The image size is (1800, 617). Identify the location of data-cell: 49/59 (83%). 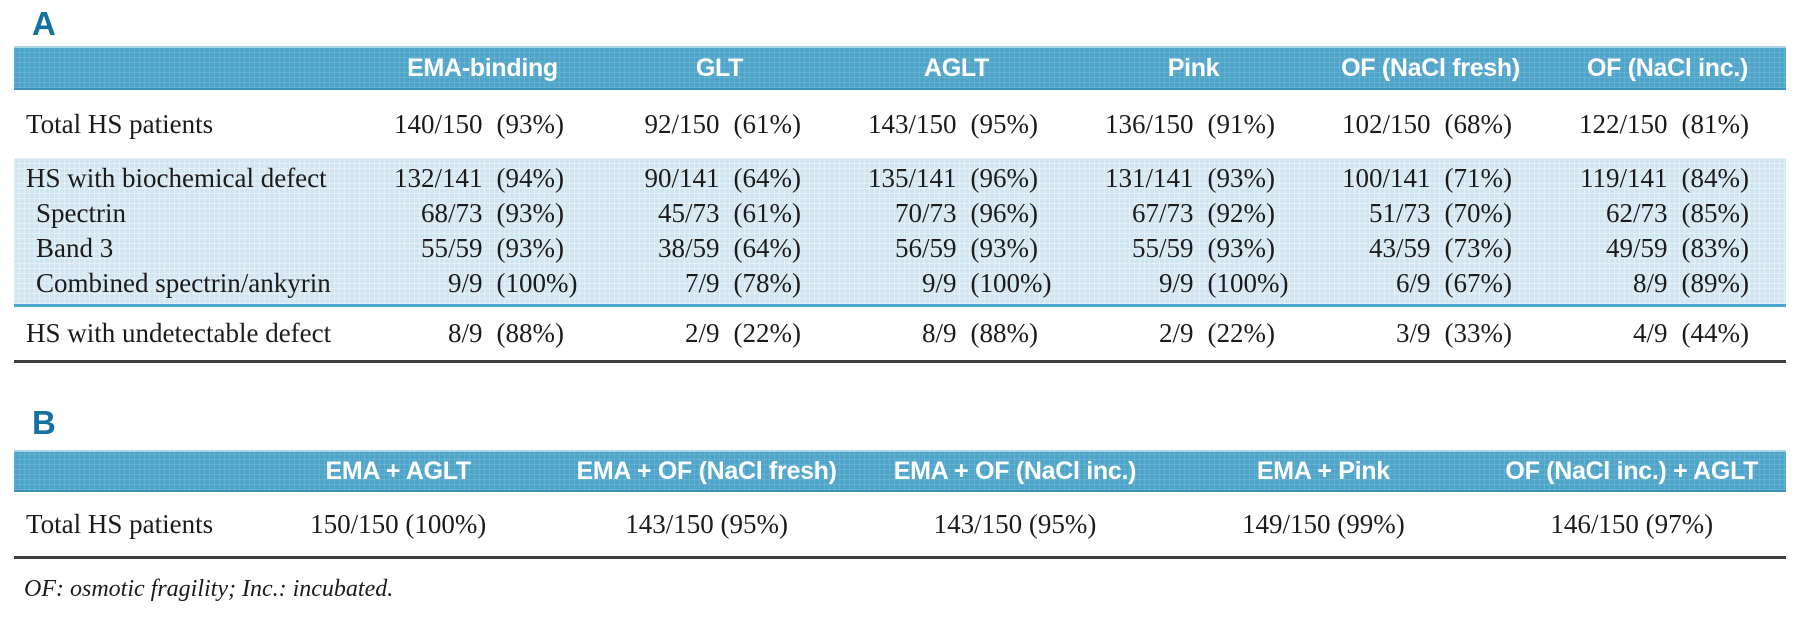
(1667, 248).